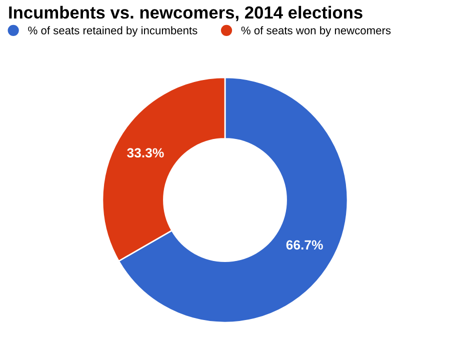 This screenshot has height=347, width=456. Describe the element at coordinates (185, 14) in the screenshot. I see `chart-title: Incumbents vs. newcomers, 2014 elections` at that location.